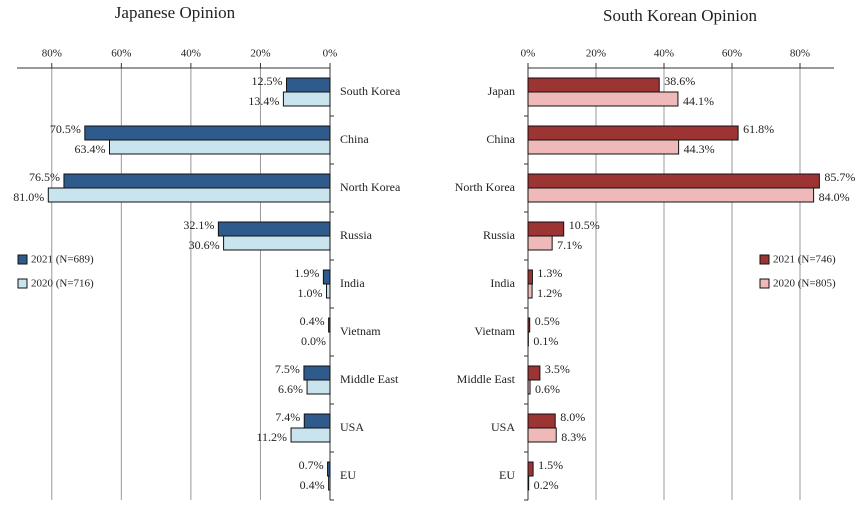 The width and height of the screenshot is (860, 509). What do you see at coordinates (175, 12) in the screenshot?
I see `chart-title: Japanese Opinion` at bounding box center [175, 12].